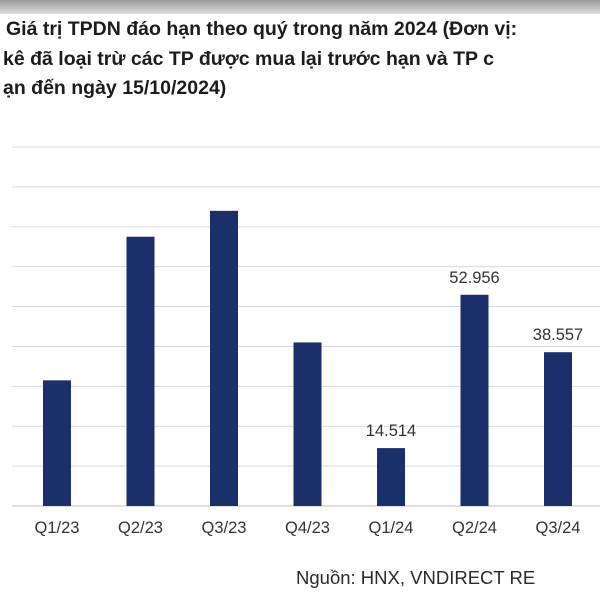  Describe the element at coordinates (140, 528) in the screenshot. I see `x-tick-label: Q2/23` at that location.